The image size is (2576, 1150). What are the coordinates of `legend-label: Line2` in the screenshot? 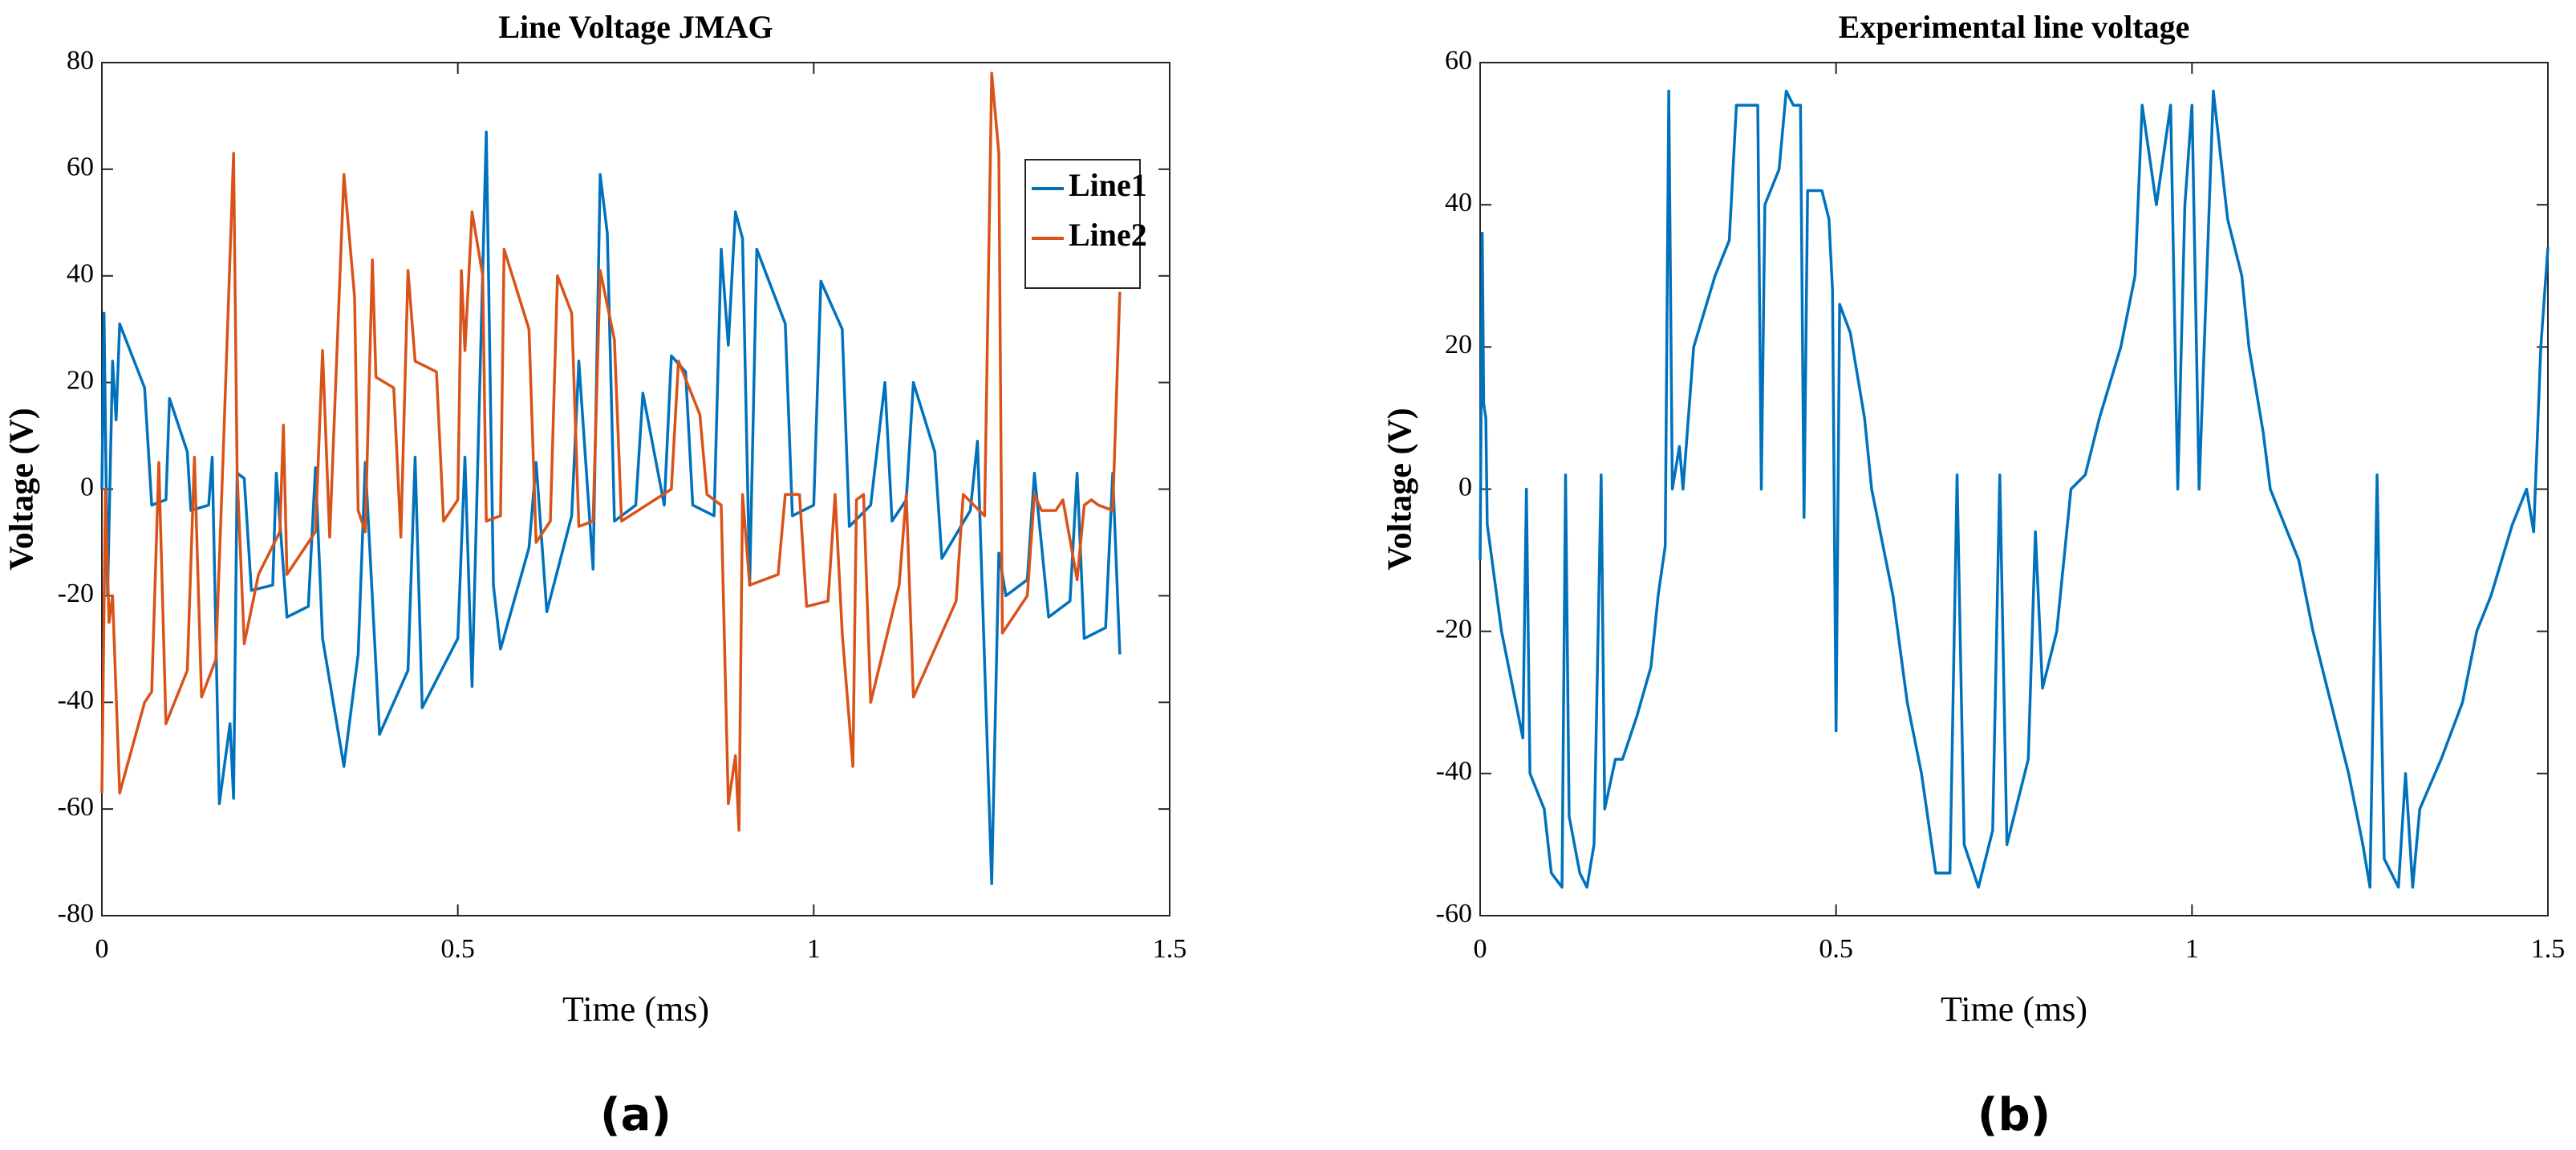 It's located at (1108, 235).